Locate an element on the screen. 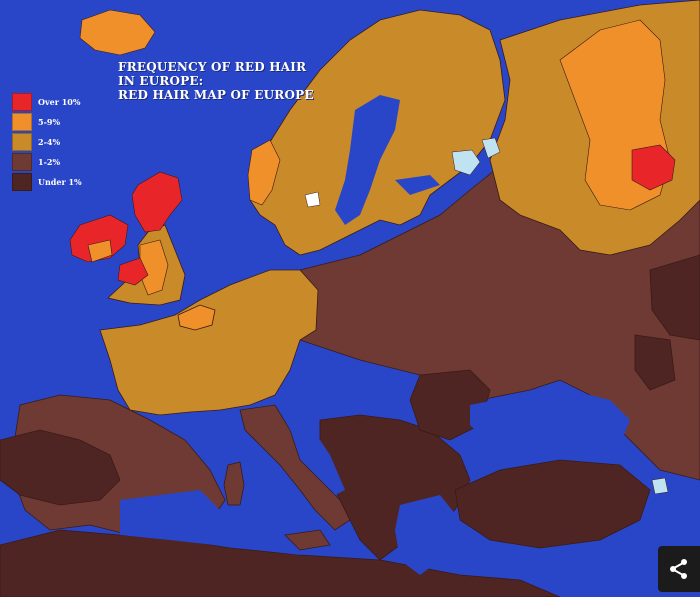  baltic-sea is located at coordinates (367, 160).